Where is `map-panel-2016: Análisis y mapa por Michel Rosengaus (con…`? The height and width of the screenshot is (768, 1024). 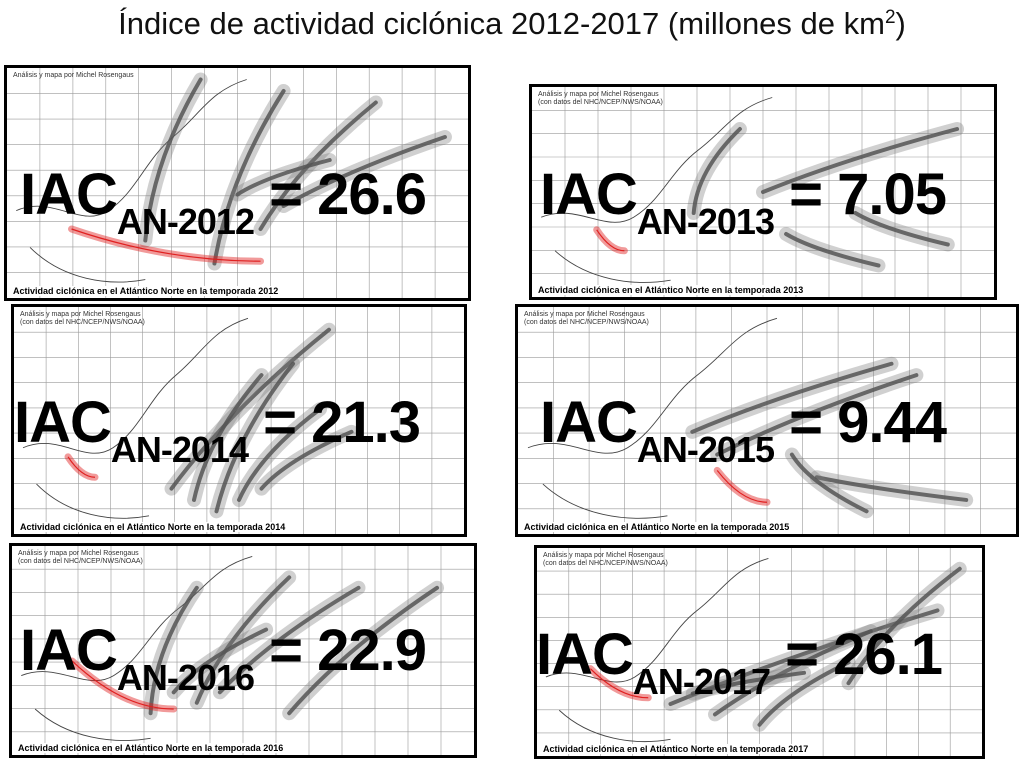 map-panel-2016: Análisis y mapa por Michel Rosengaus (con… is located at coordinates (243, 650).